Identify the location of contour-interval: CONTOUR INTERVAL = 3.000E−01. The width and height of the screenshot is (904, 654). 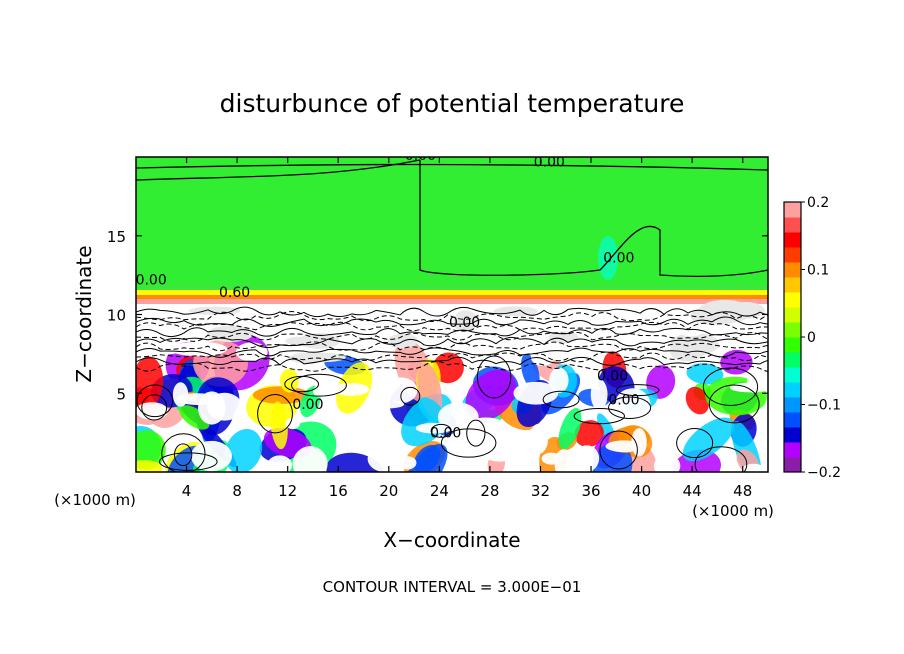
(452, 587).